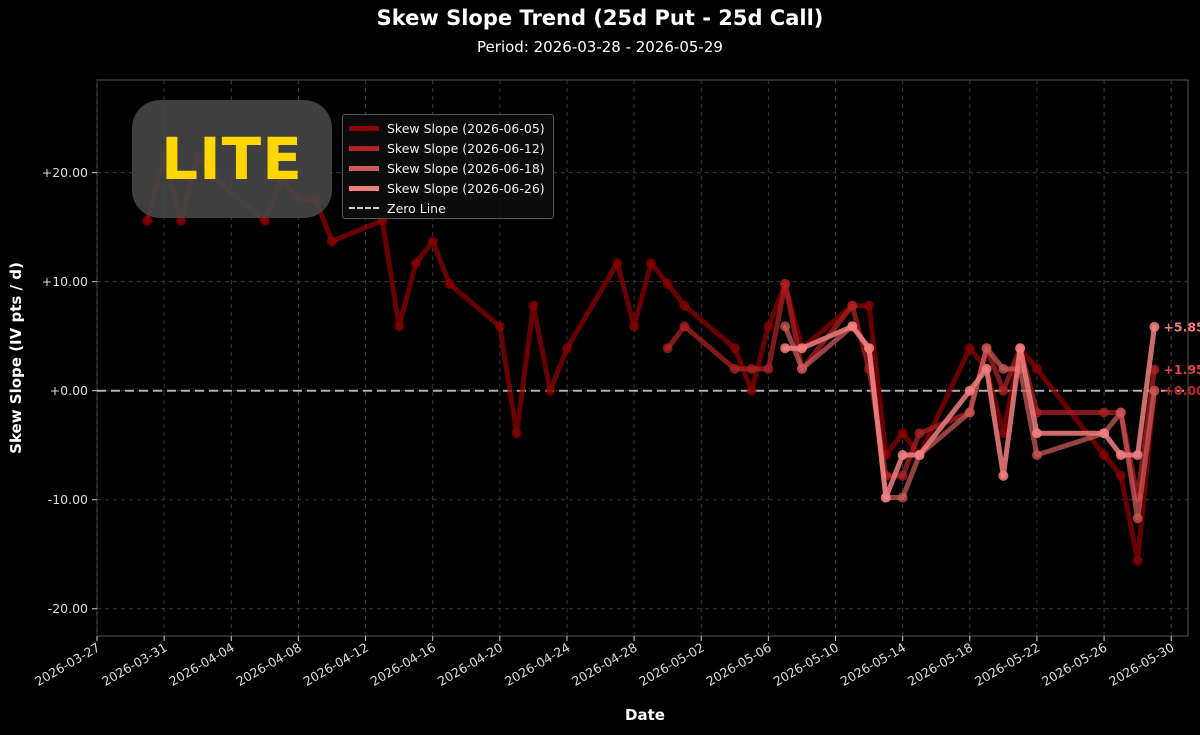  Describe the element at coordinates (466, 148) in the screenshot. I see `legend-label: Skew Slope (2026-06-12)` at that location.